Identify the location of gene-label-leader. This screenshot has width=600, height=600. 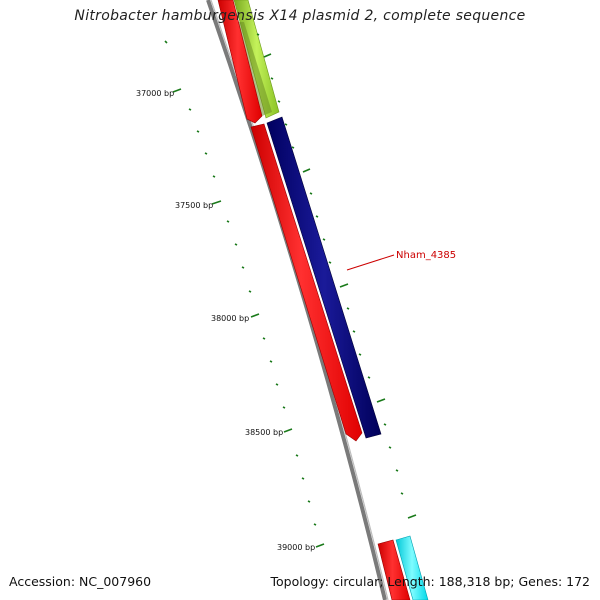
(370, 262).